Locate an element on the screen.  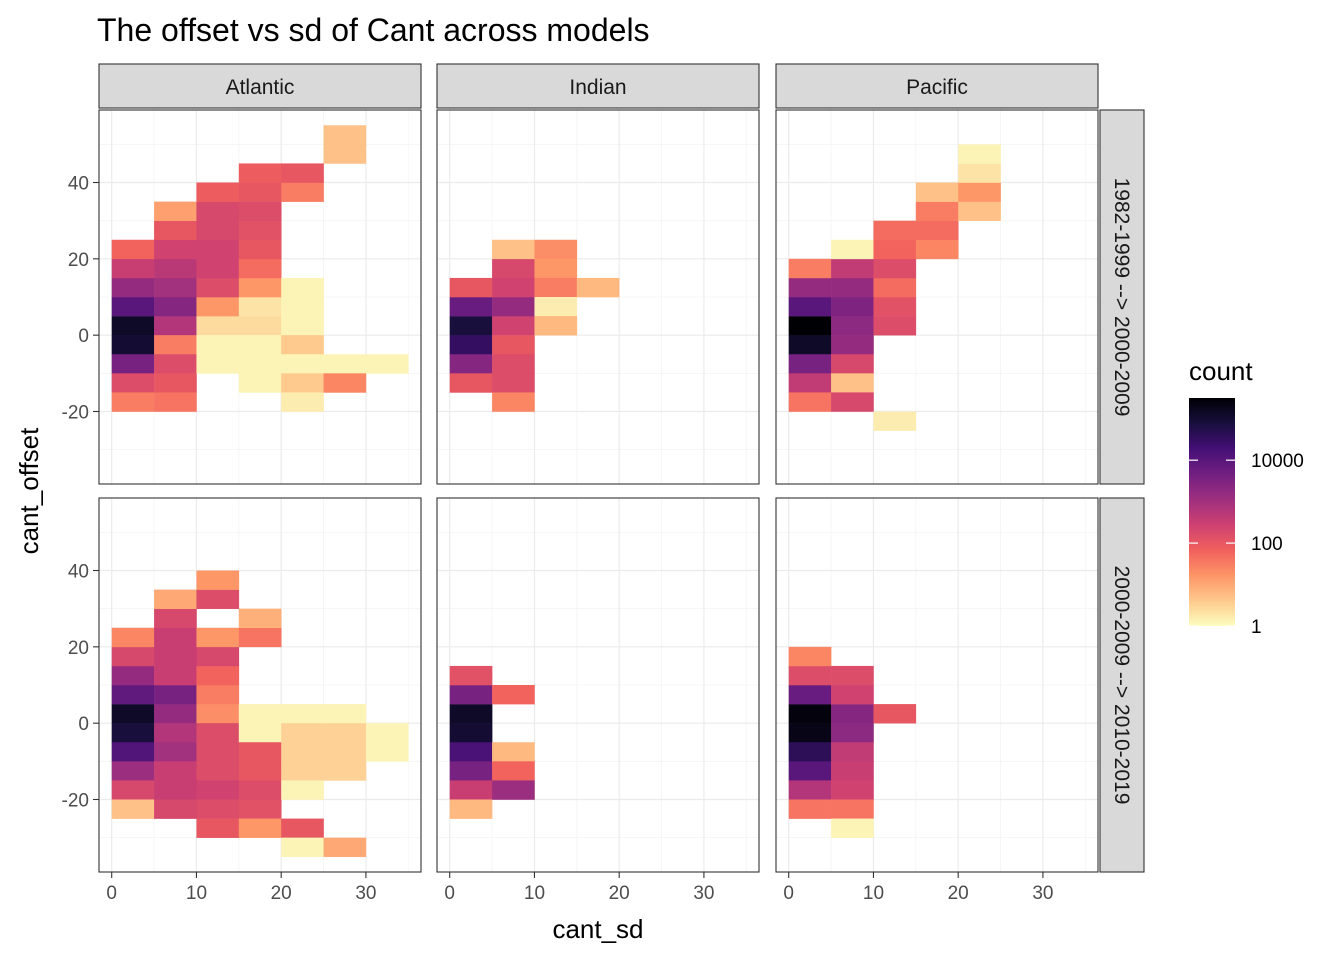
legend-colorbar is located at coordinates (1212, 512).